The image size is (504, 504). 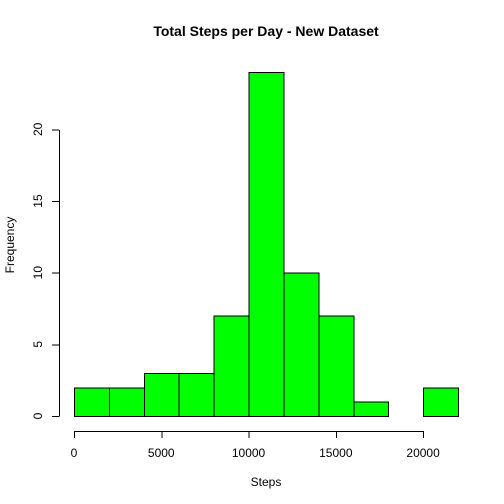 What do you see at coordinates (38, 344) in the screenshot?
I see `y-tick-label: 5` at bounding box center [38, 344].